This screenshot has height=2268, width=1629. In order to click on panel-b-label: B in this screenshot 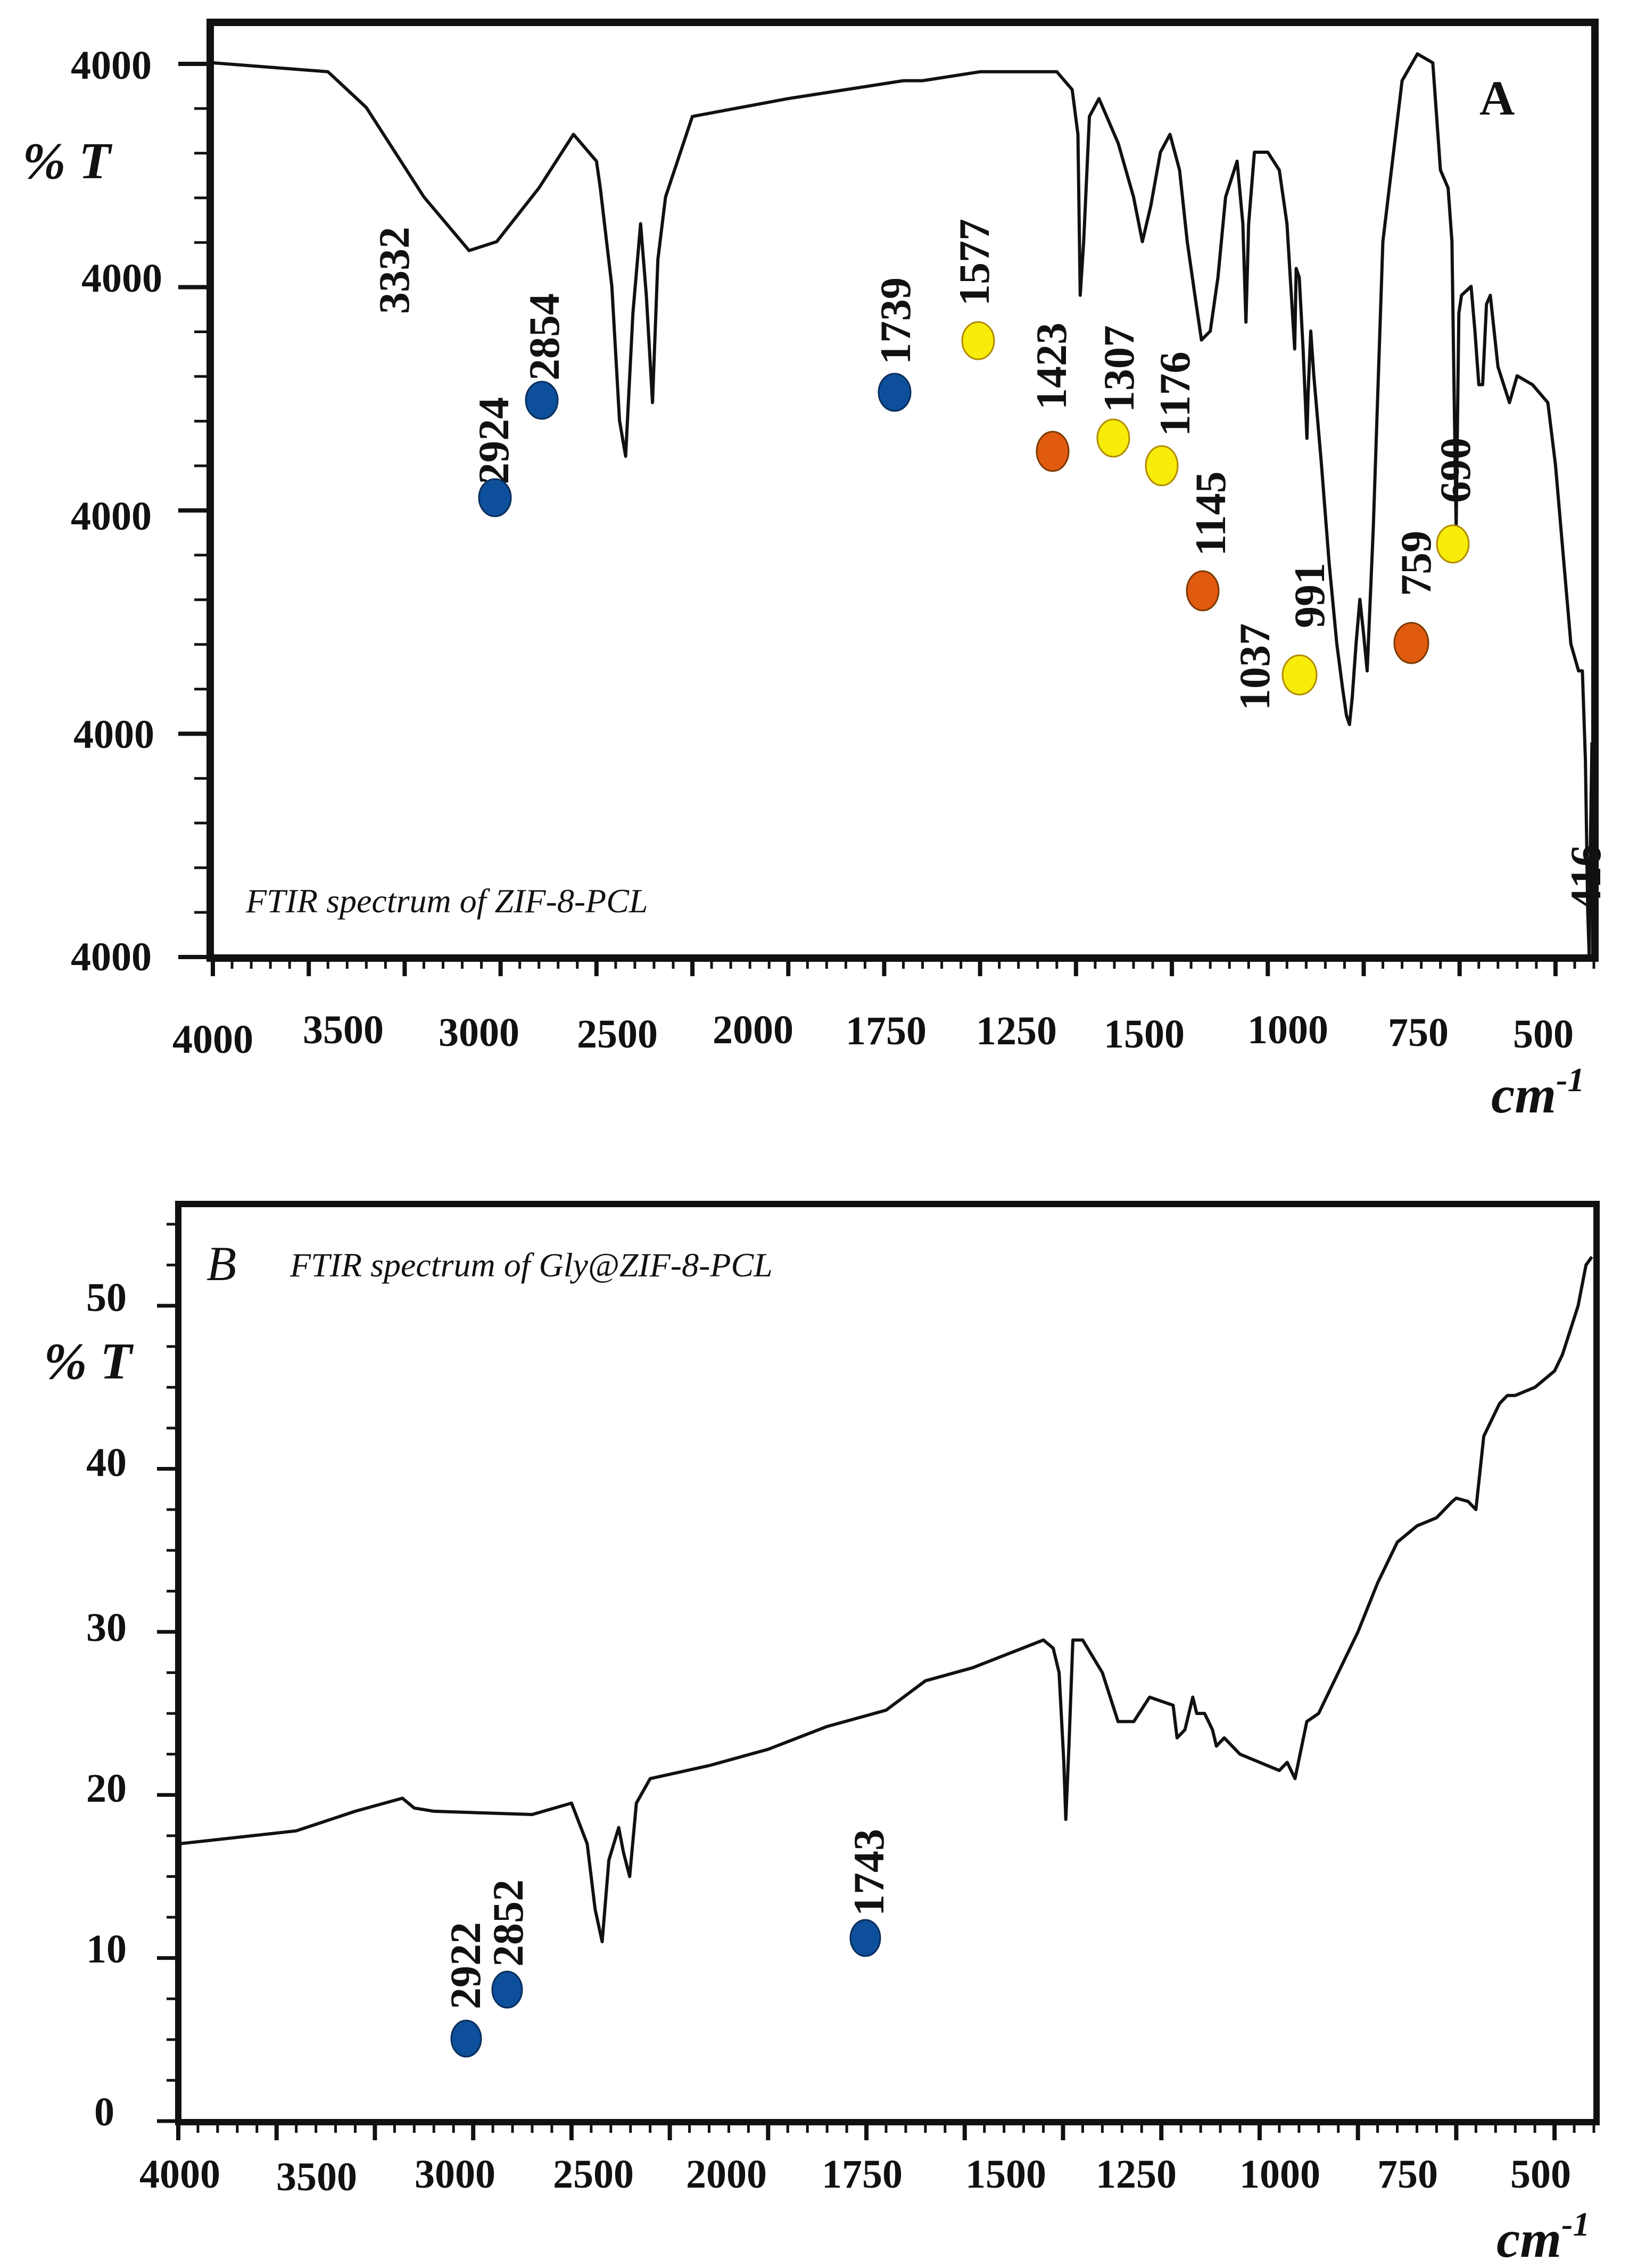, I will do `click(221, 1263)`.